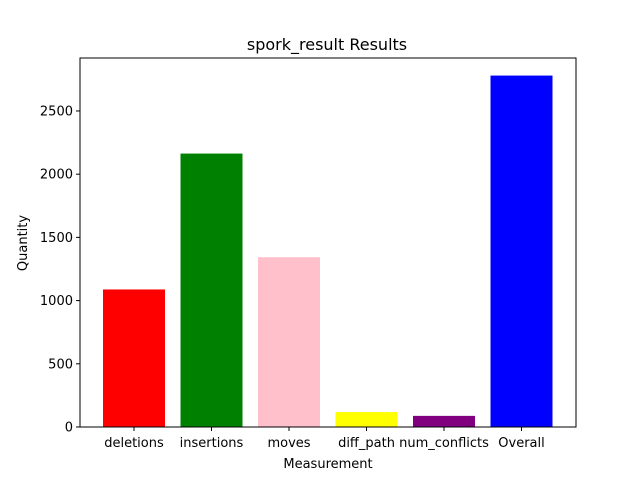 Image resolution: width=640 pixels, height=480 pixels. I want to click on y-tick-label: 2500, so click(56, 111).